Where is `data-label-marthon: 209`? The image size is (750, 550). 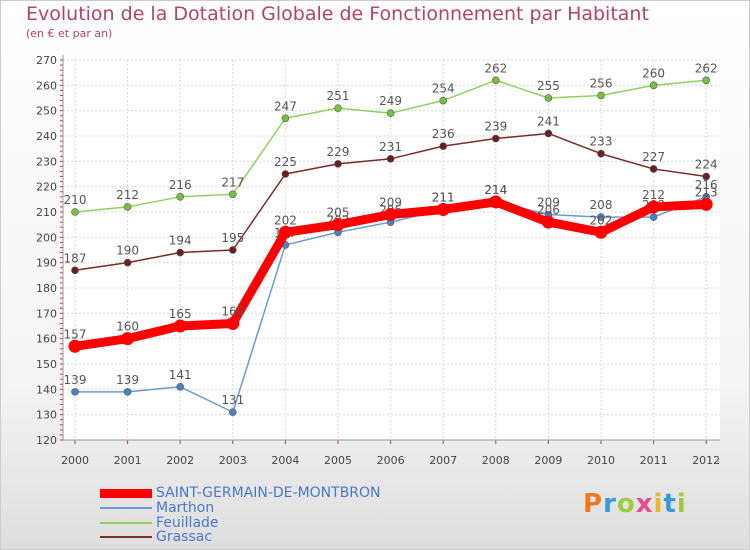 data-label-marthon: 209 is located at coordinates (548, 203).